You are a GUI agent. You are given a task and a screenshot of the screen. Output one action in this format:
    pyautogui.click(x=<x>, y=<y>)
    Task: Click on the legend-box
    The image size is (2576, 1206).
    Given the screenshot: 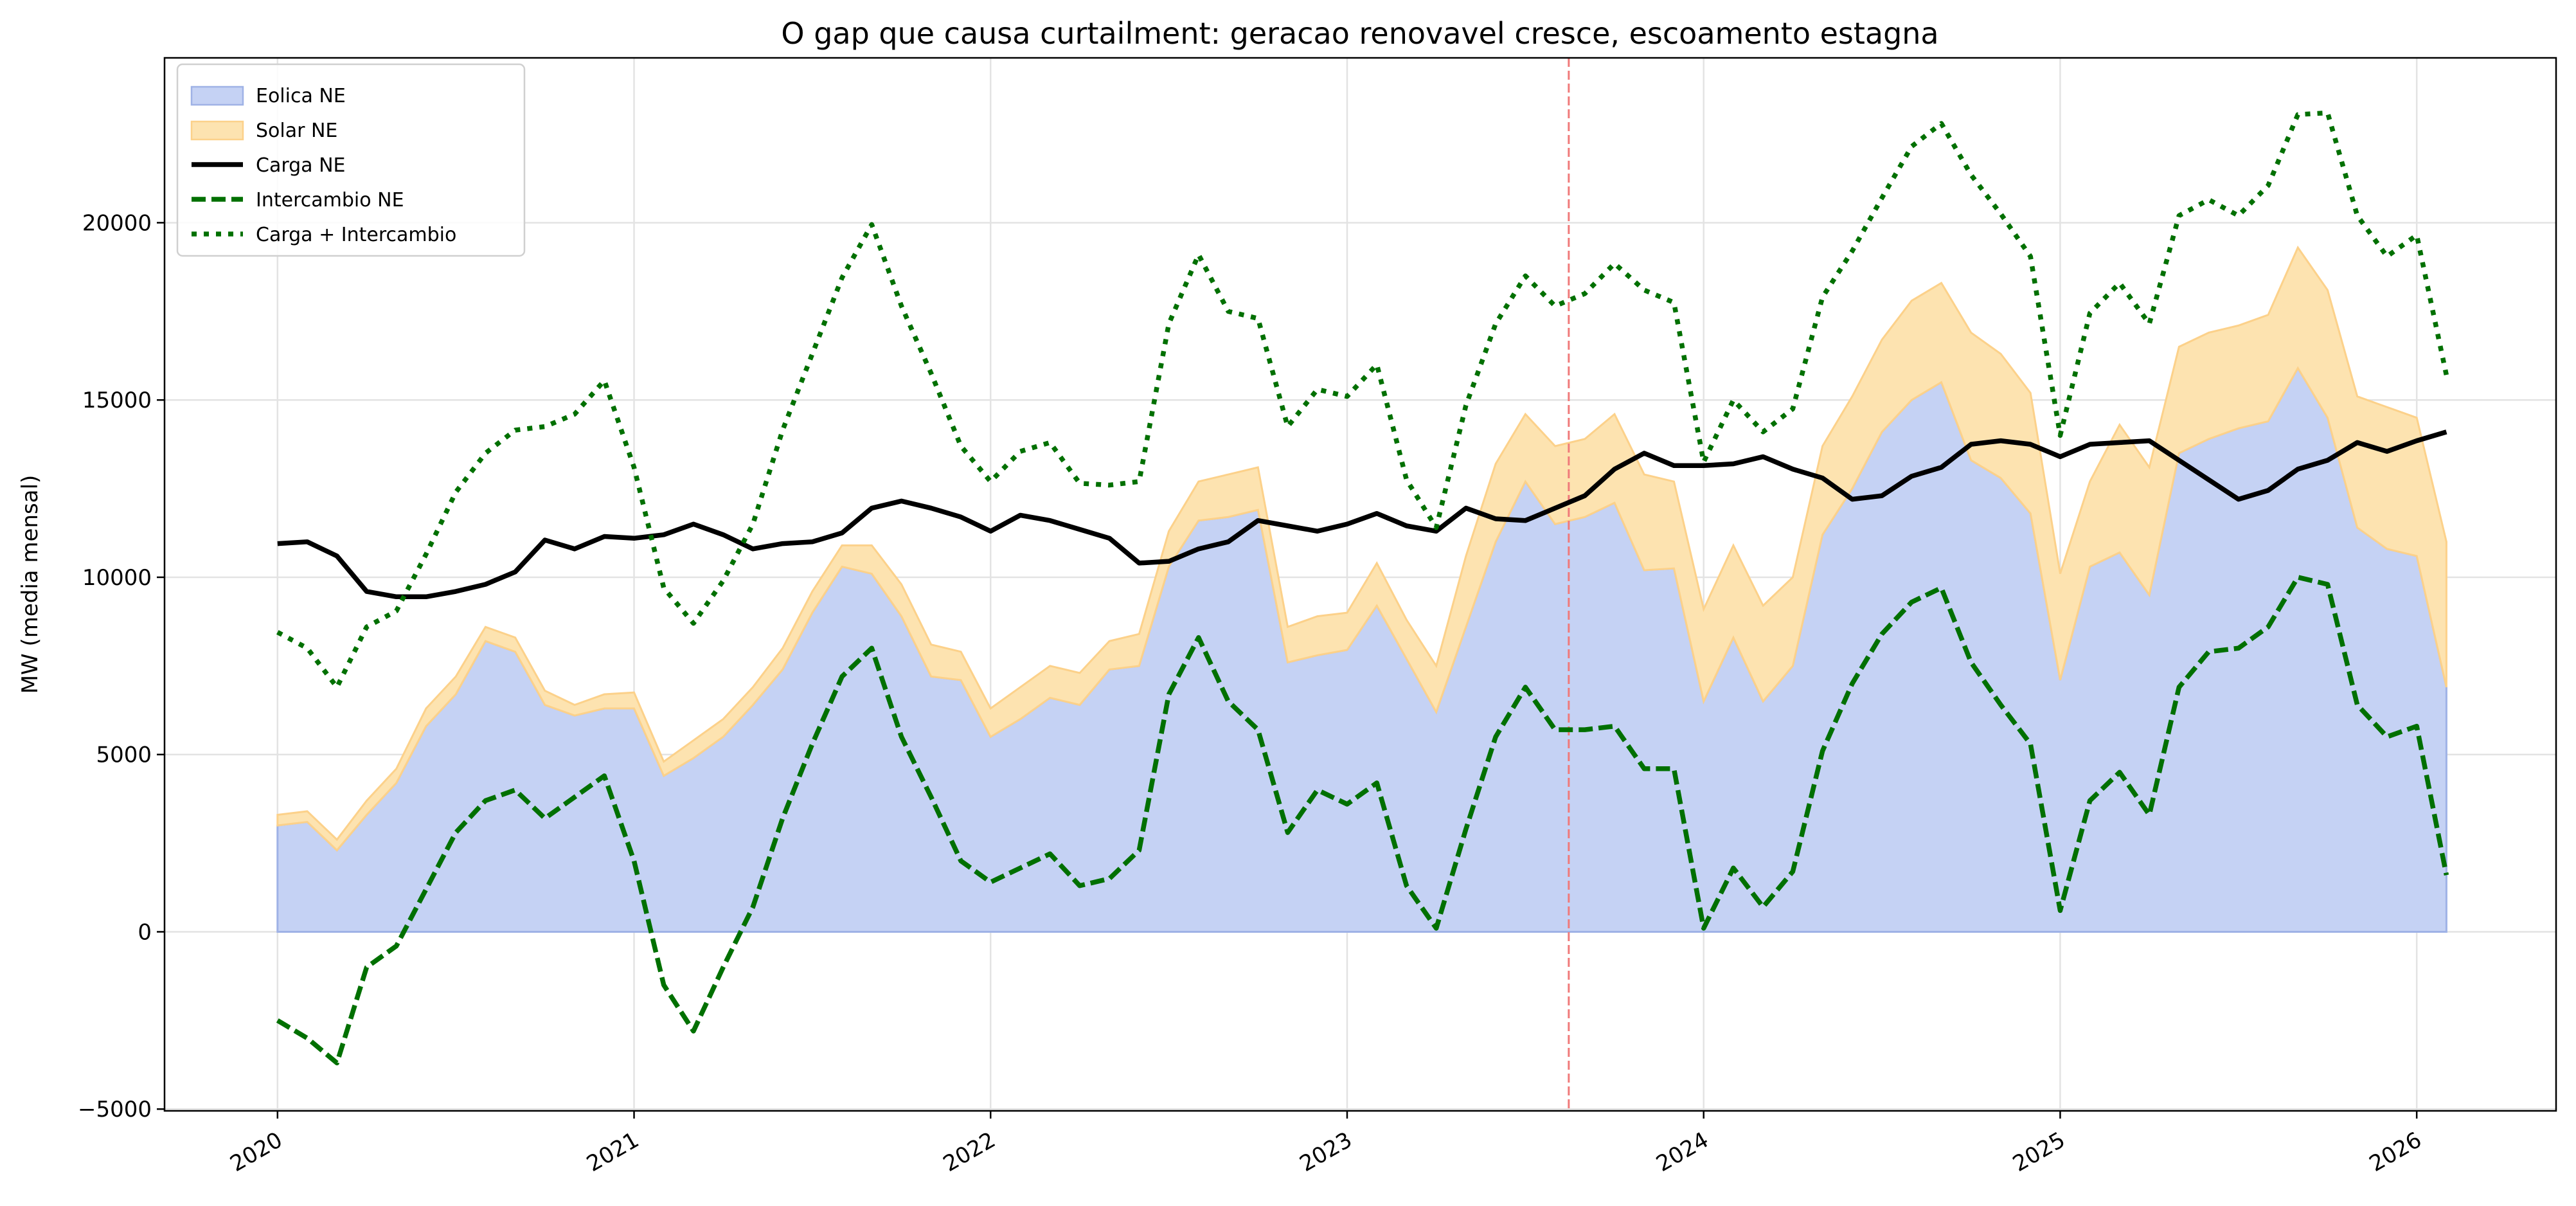 What is the action you would take?
    pyautogui.click(x=351, y=160)
    